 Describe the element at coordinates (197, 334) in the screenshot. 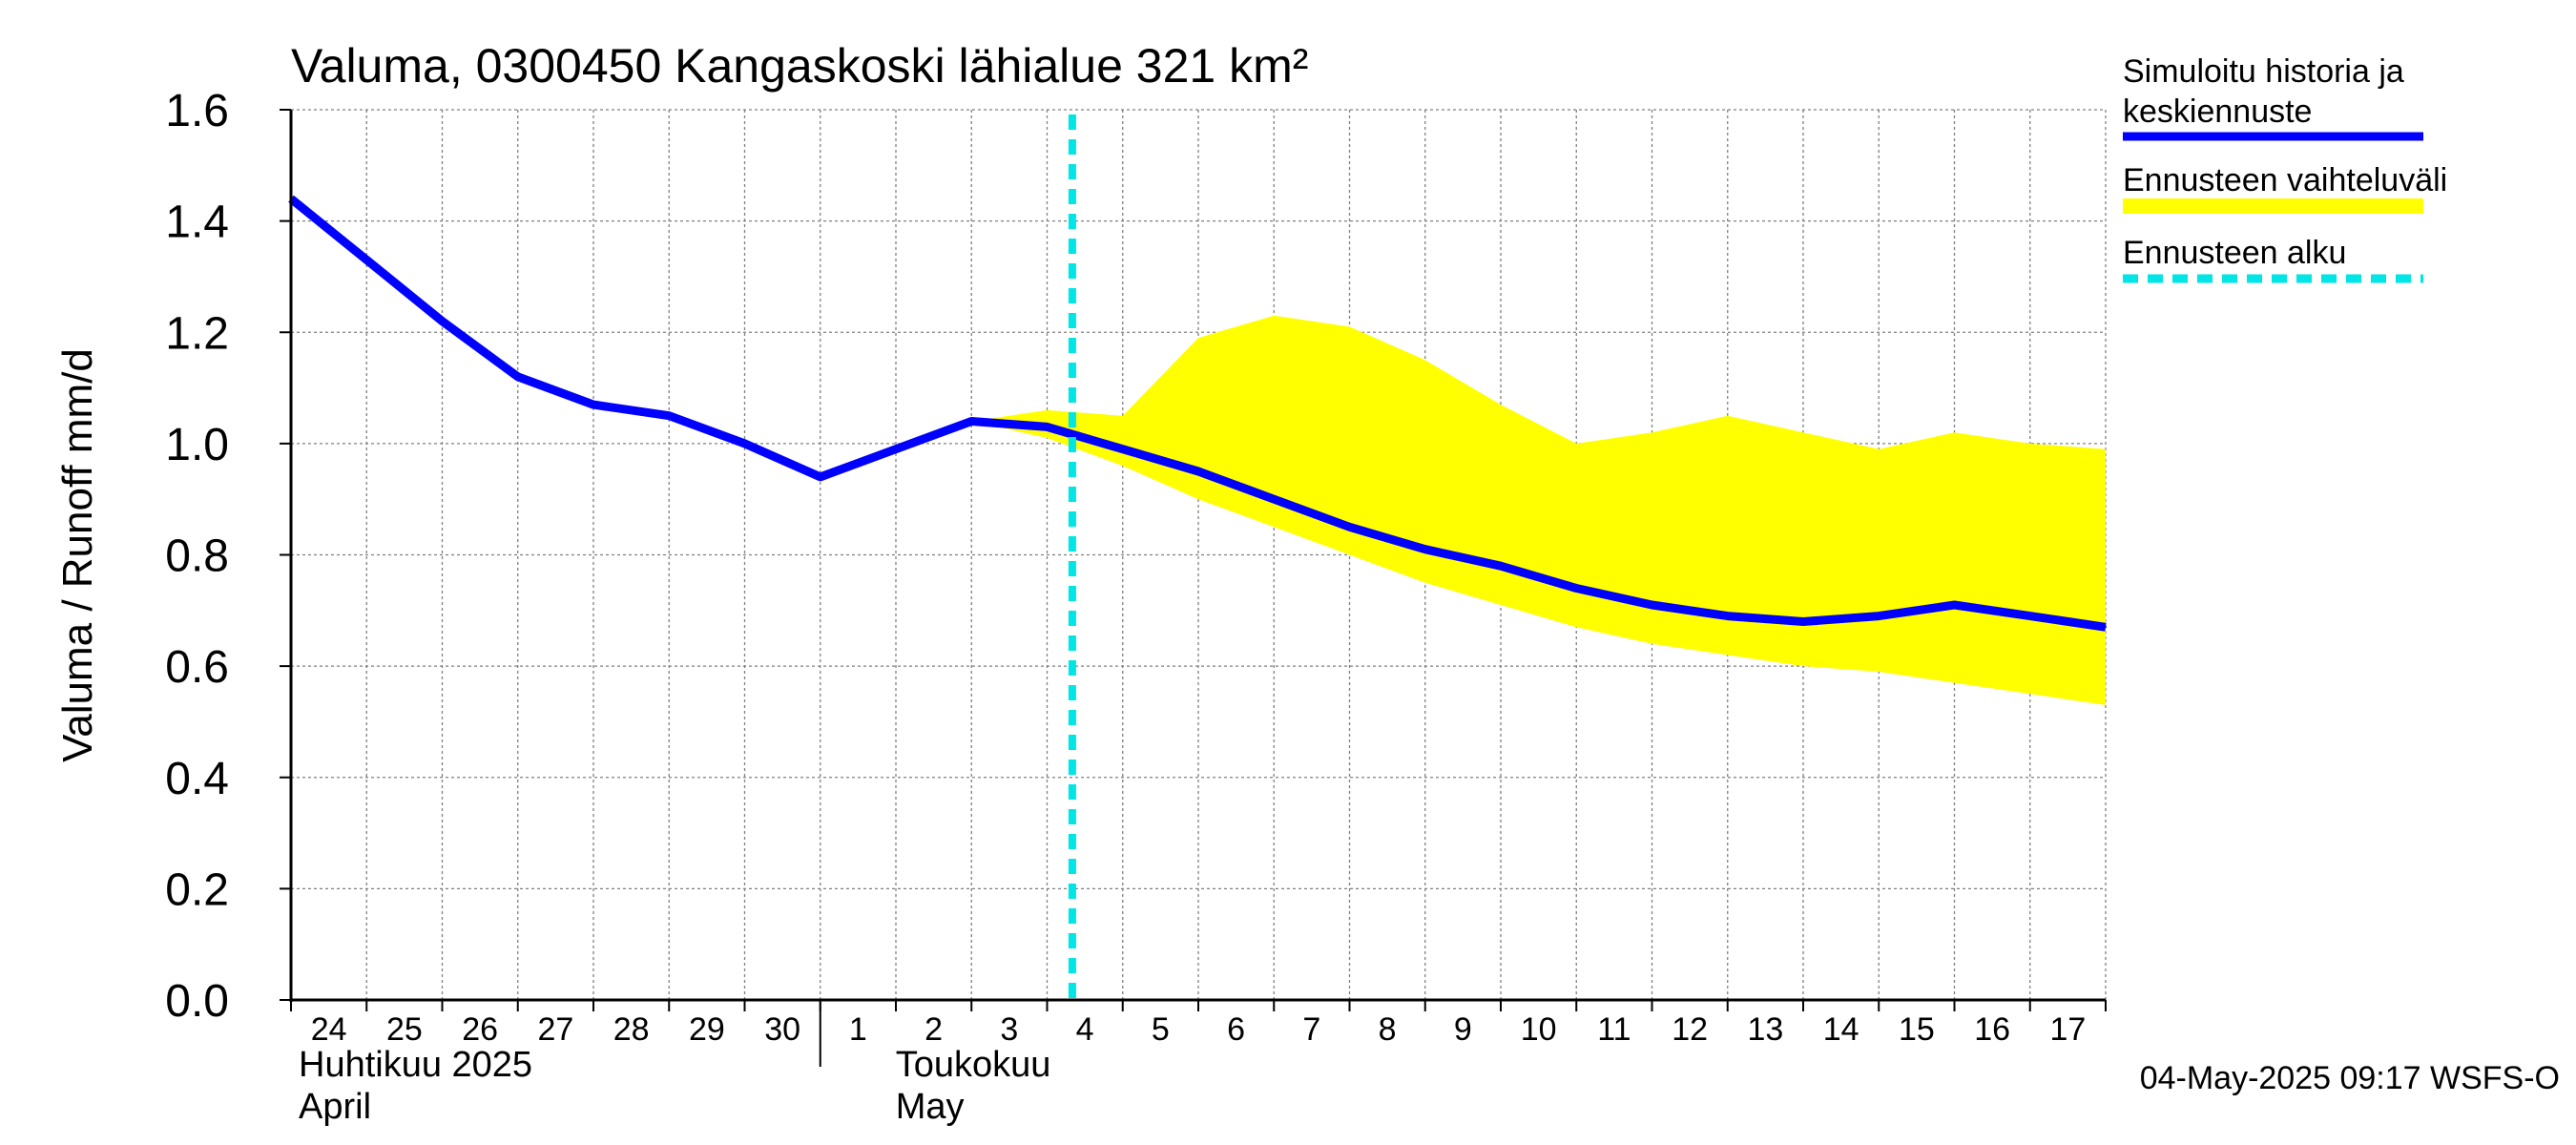

I see `y-tick-label: 1.2` at that location.